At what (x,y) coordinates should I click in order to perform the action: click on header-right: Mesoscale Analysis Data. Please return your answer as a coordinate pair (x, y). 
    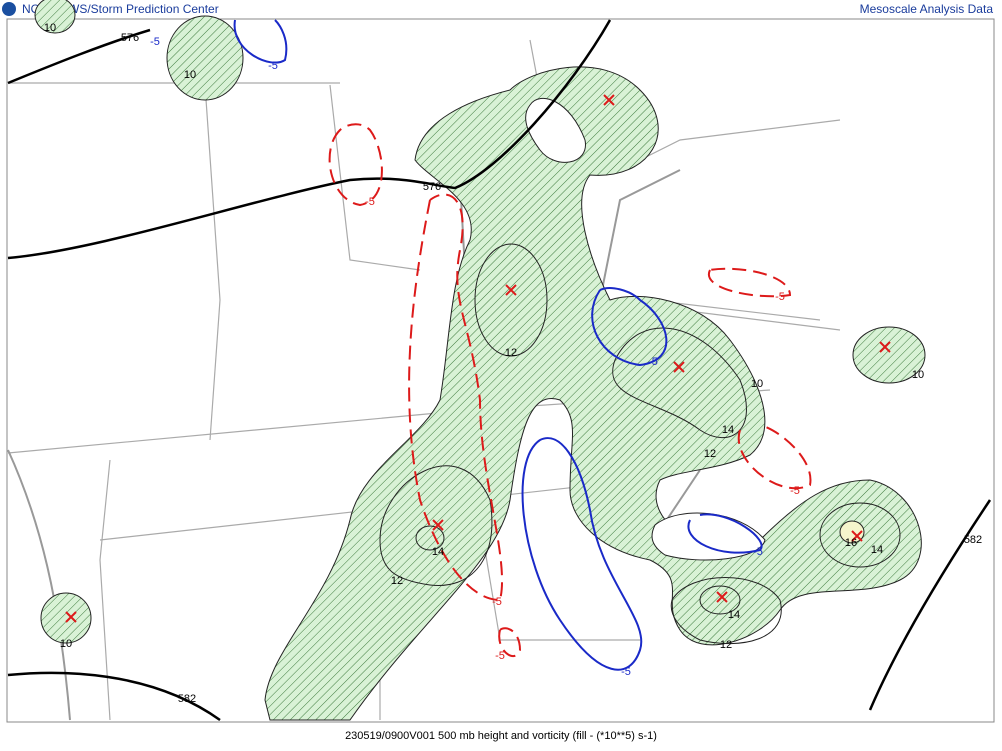
    Looking at the image, I should click on (927, 9).